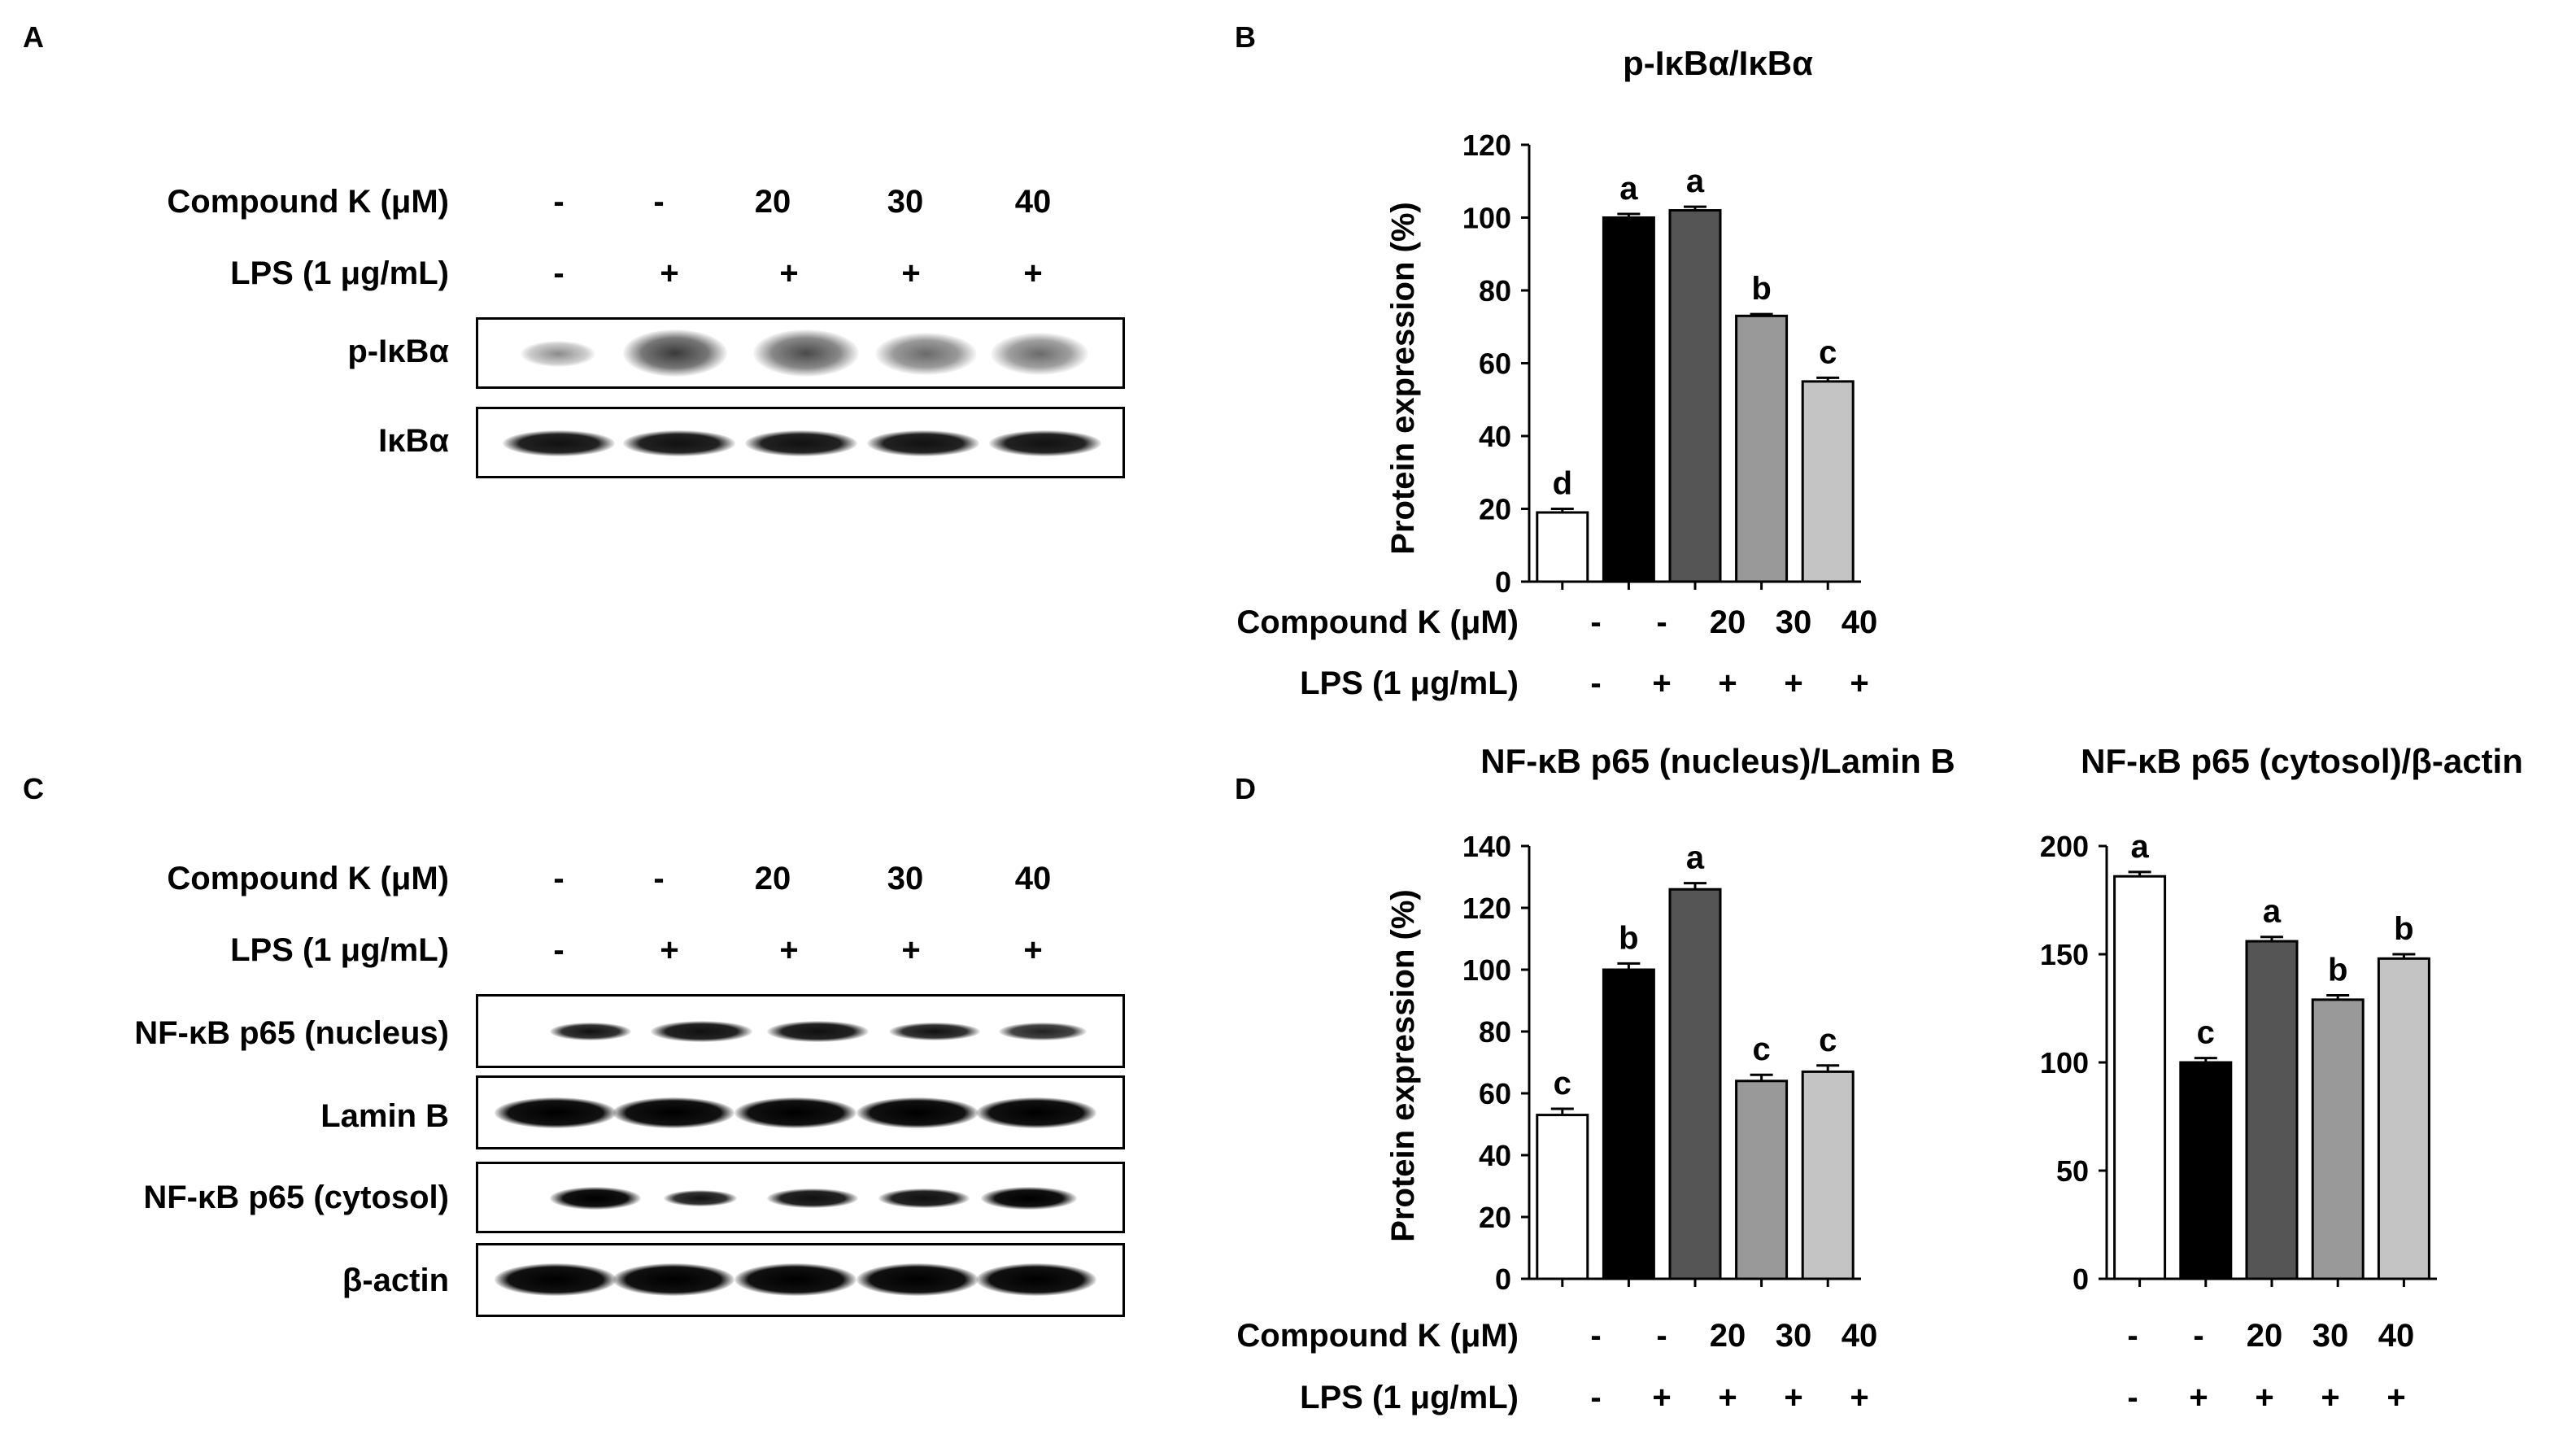  I want to click on y-tick-label: 200, so click(2064, 846).